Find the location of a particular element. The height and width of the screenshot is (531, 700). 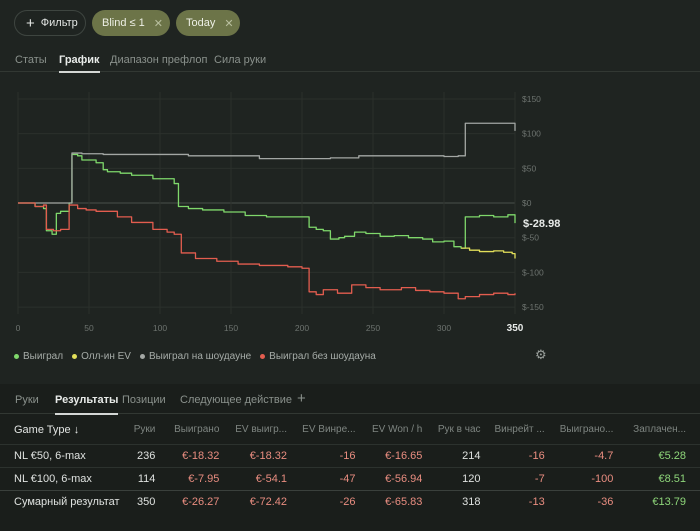

legend-item-won: Выиграл is located at coordinates (38, 356).